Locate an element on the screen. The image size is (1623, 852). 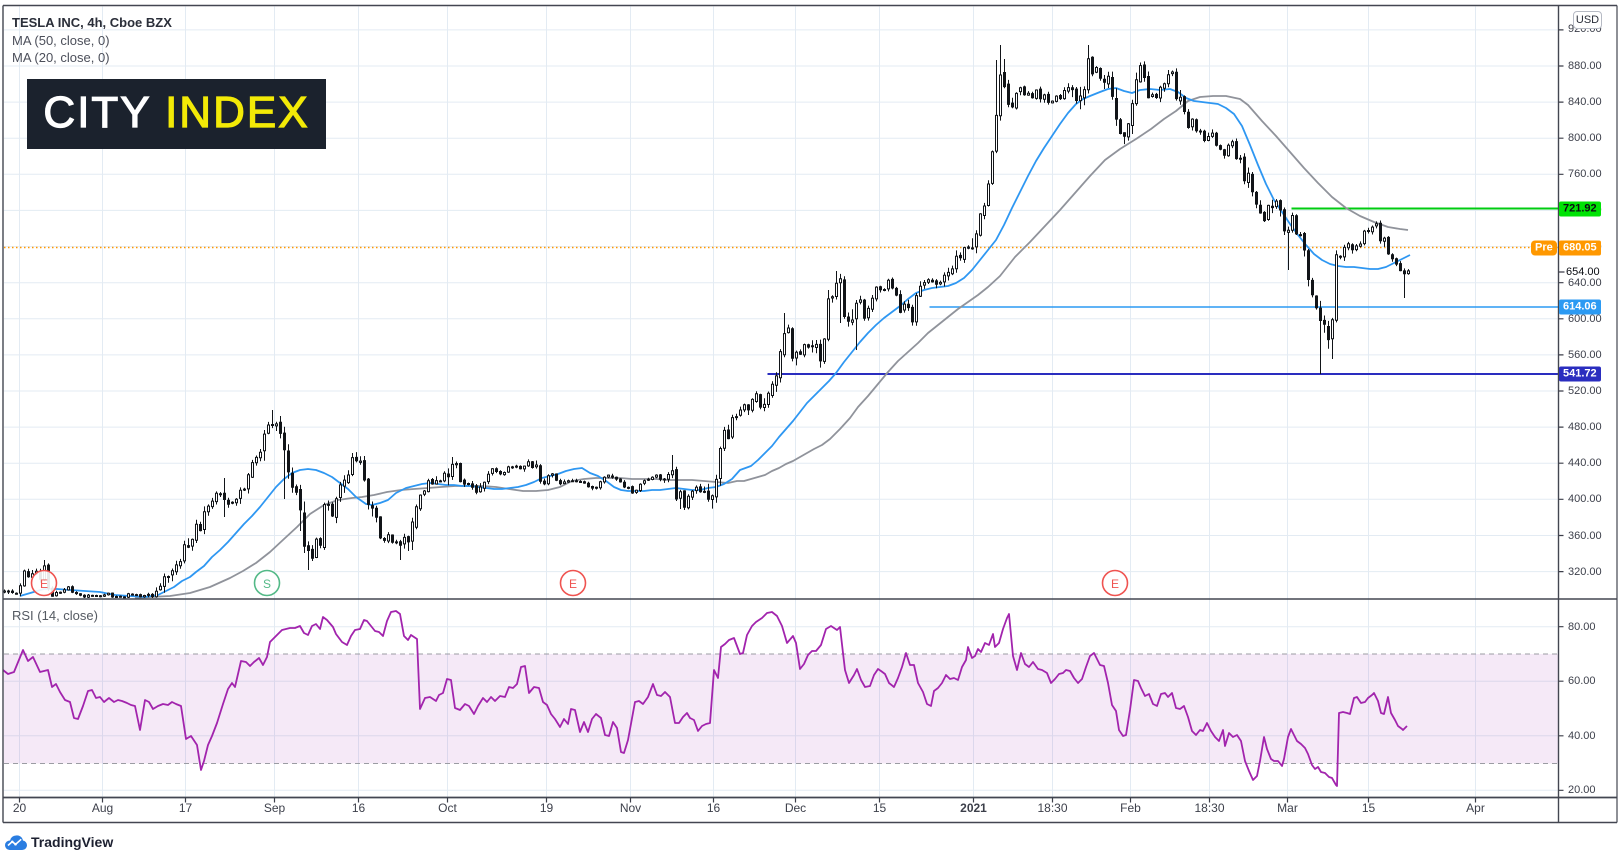
svg-text: S is located at coordinates (267, 584).